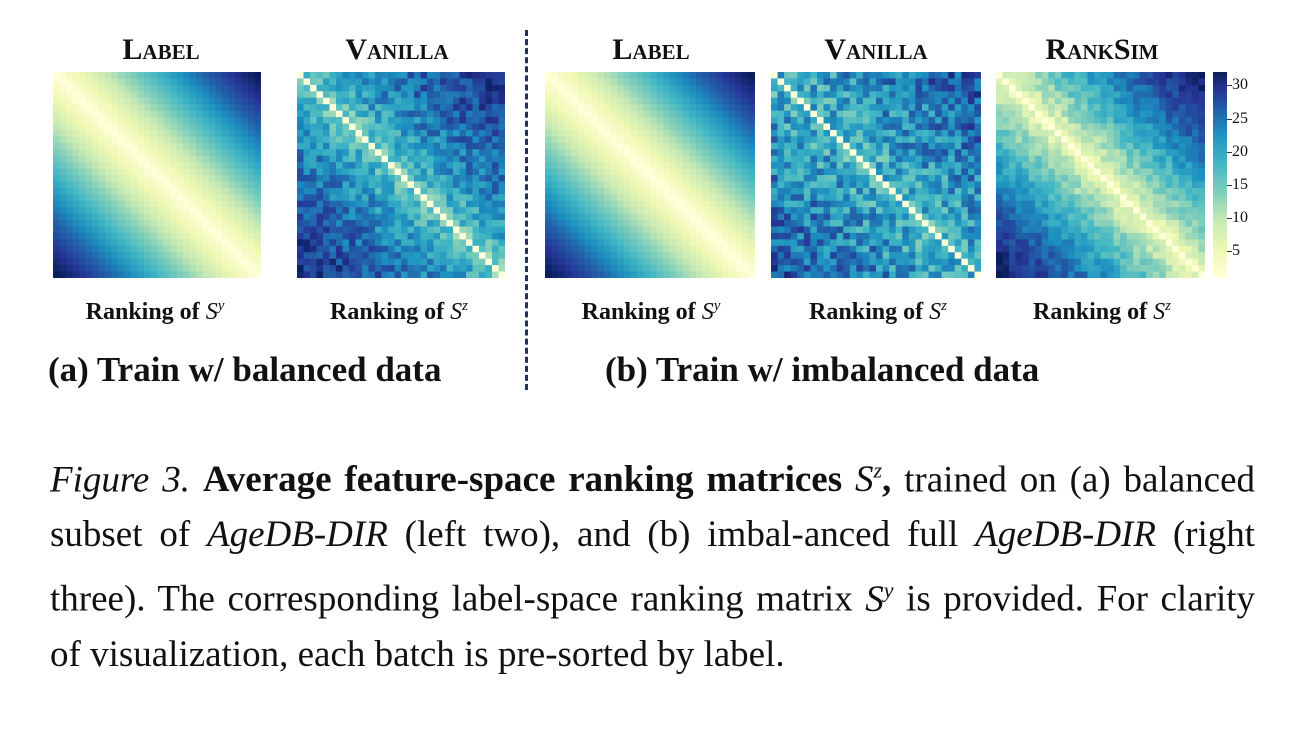 The height and width of the screenshot is (730, 1300). What do you see at coordinates (651, 49) in the screenshot?
I see `panel-title-label-b: Label` at bounding box center [651, 49].